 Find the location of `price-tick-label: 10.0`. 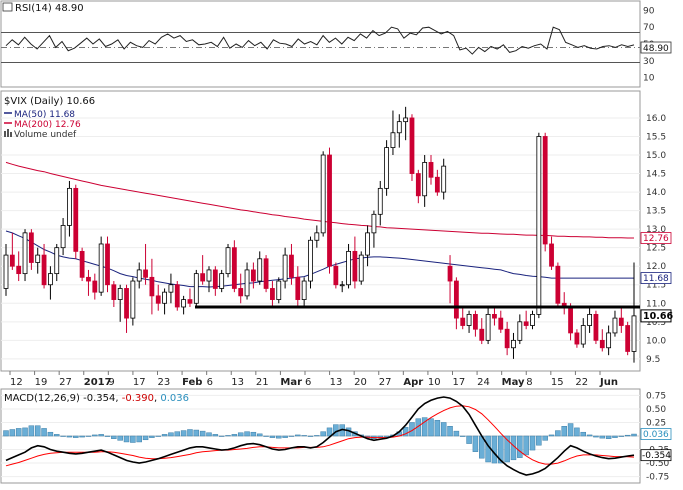

price-tick-label: 10.0 is located at coordinates (656, 341).